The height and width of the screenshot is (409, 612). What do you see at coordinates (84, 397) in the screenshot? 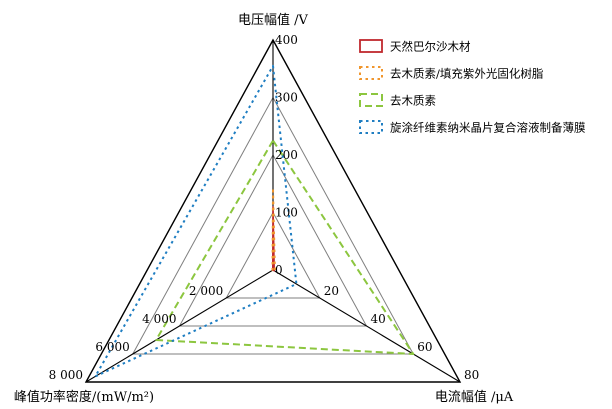
I see `axis-title-2: 峰值功率密度/(mW/m²)` at bounding box center [84, 397].